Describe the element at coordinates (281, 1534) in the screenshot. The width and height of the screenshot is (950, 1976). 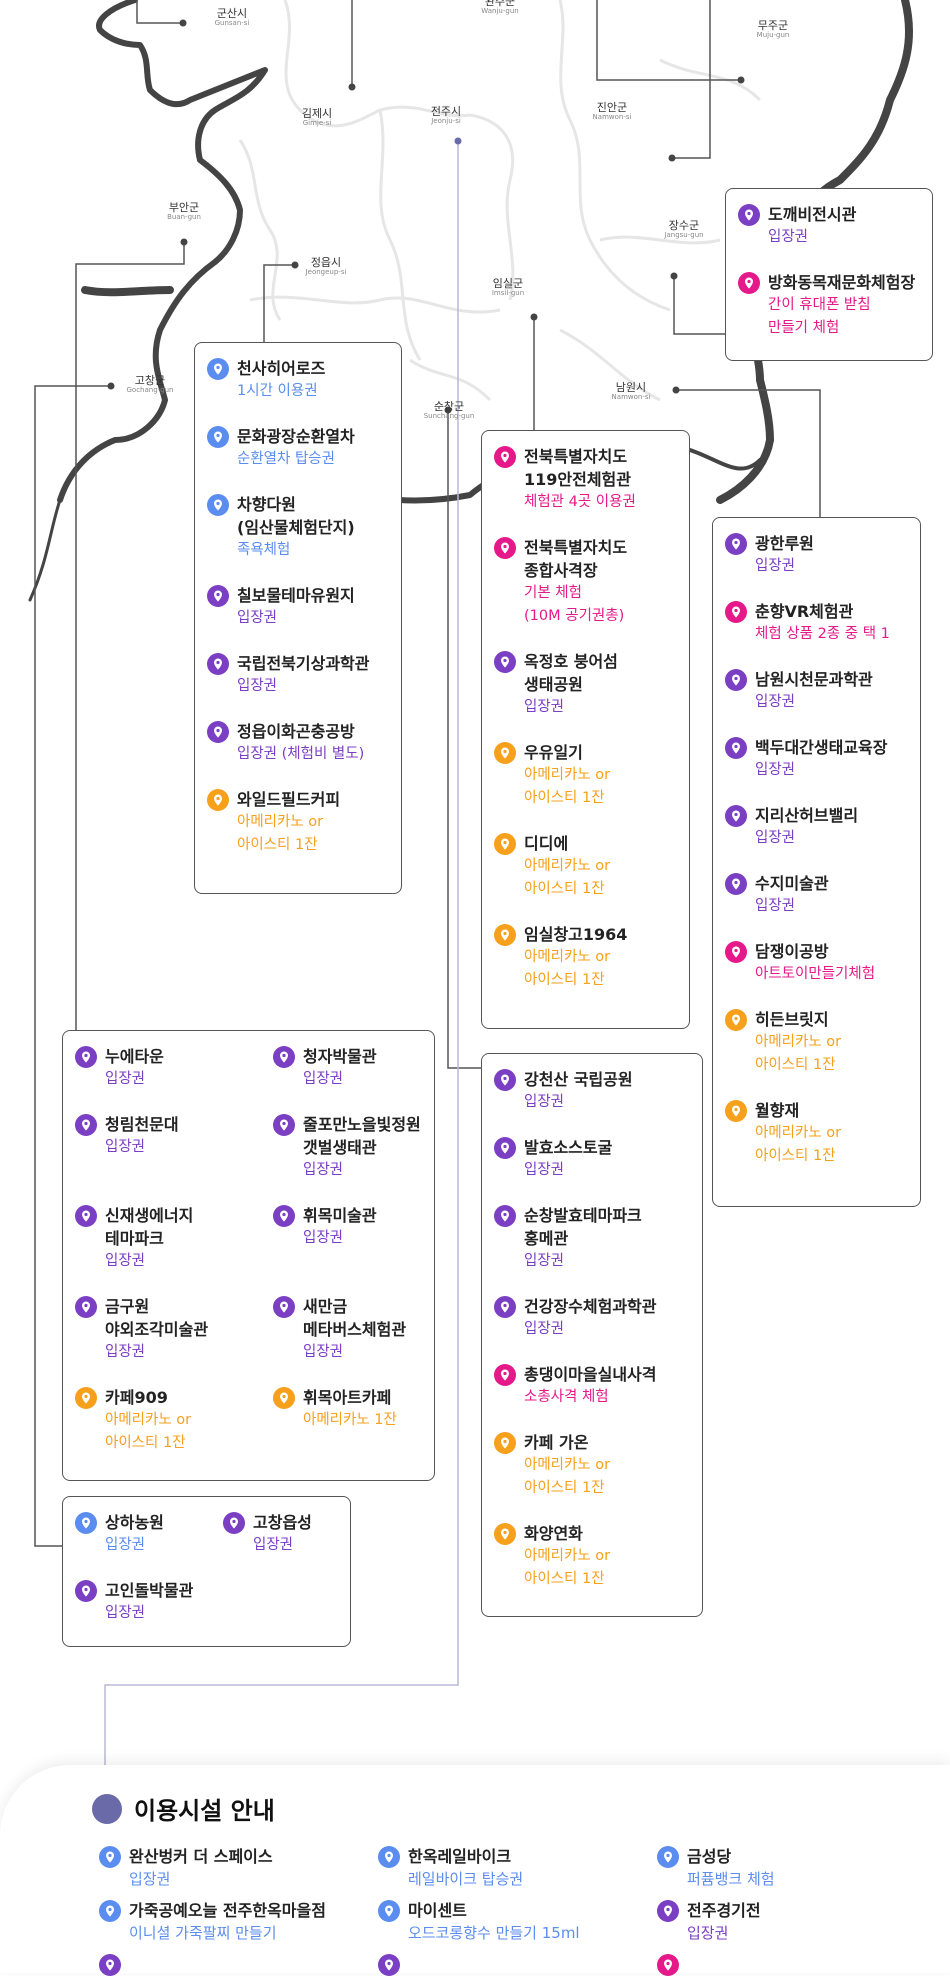
I see `place-item: 고창읍성 입장권` at that location.